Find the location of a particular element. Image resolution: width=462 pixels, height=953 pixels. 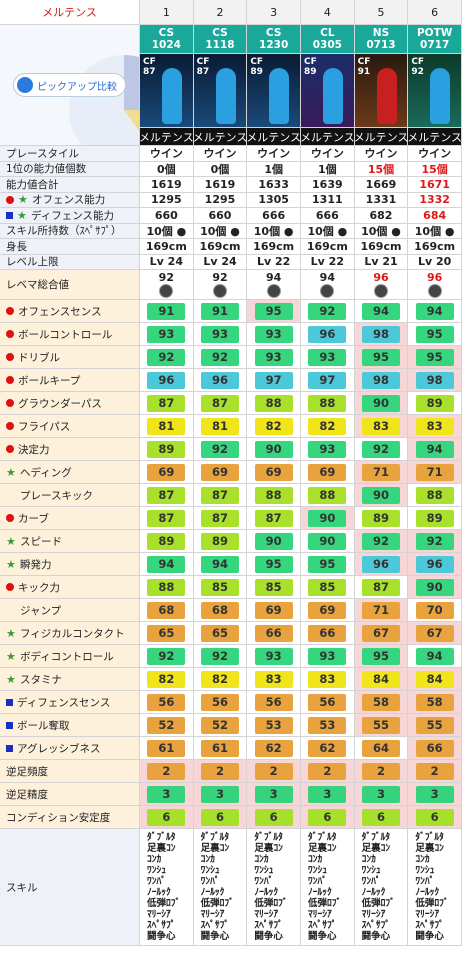

ability-label-text: アグレッシブネス is located at coordinates (59, 748).